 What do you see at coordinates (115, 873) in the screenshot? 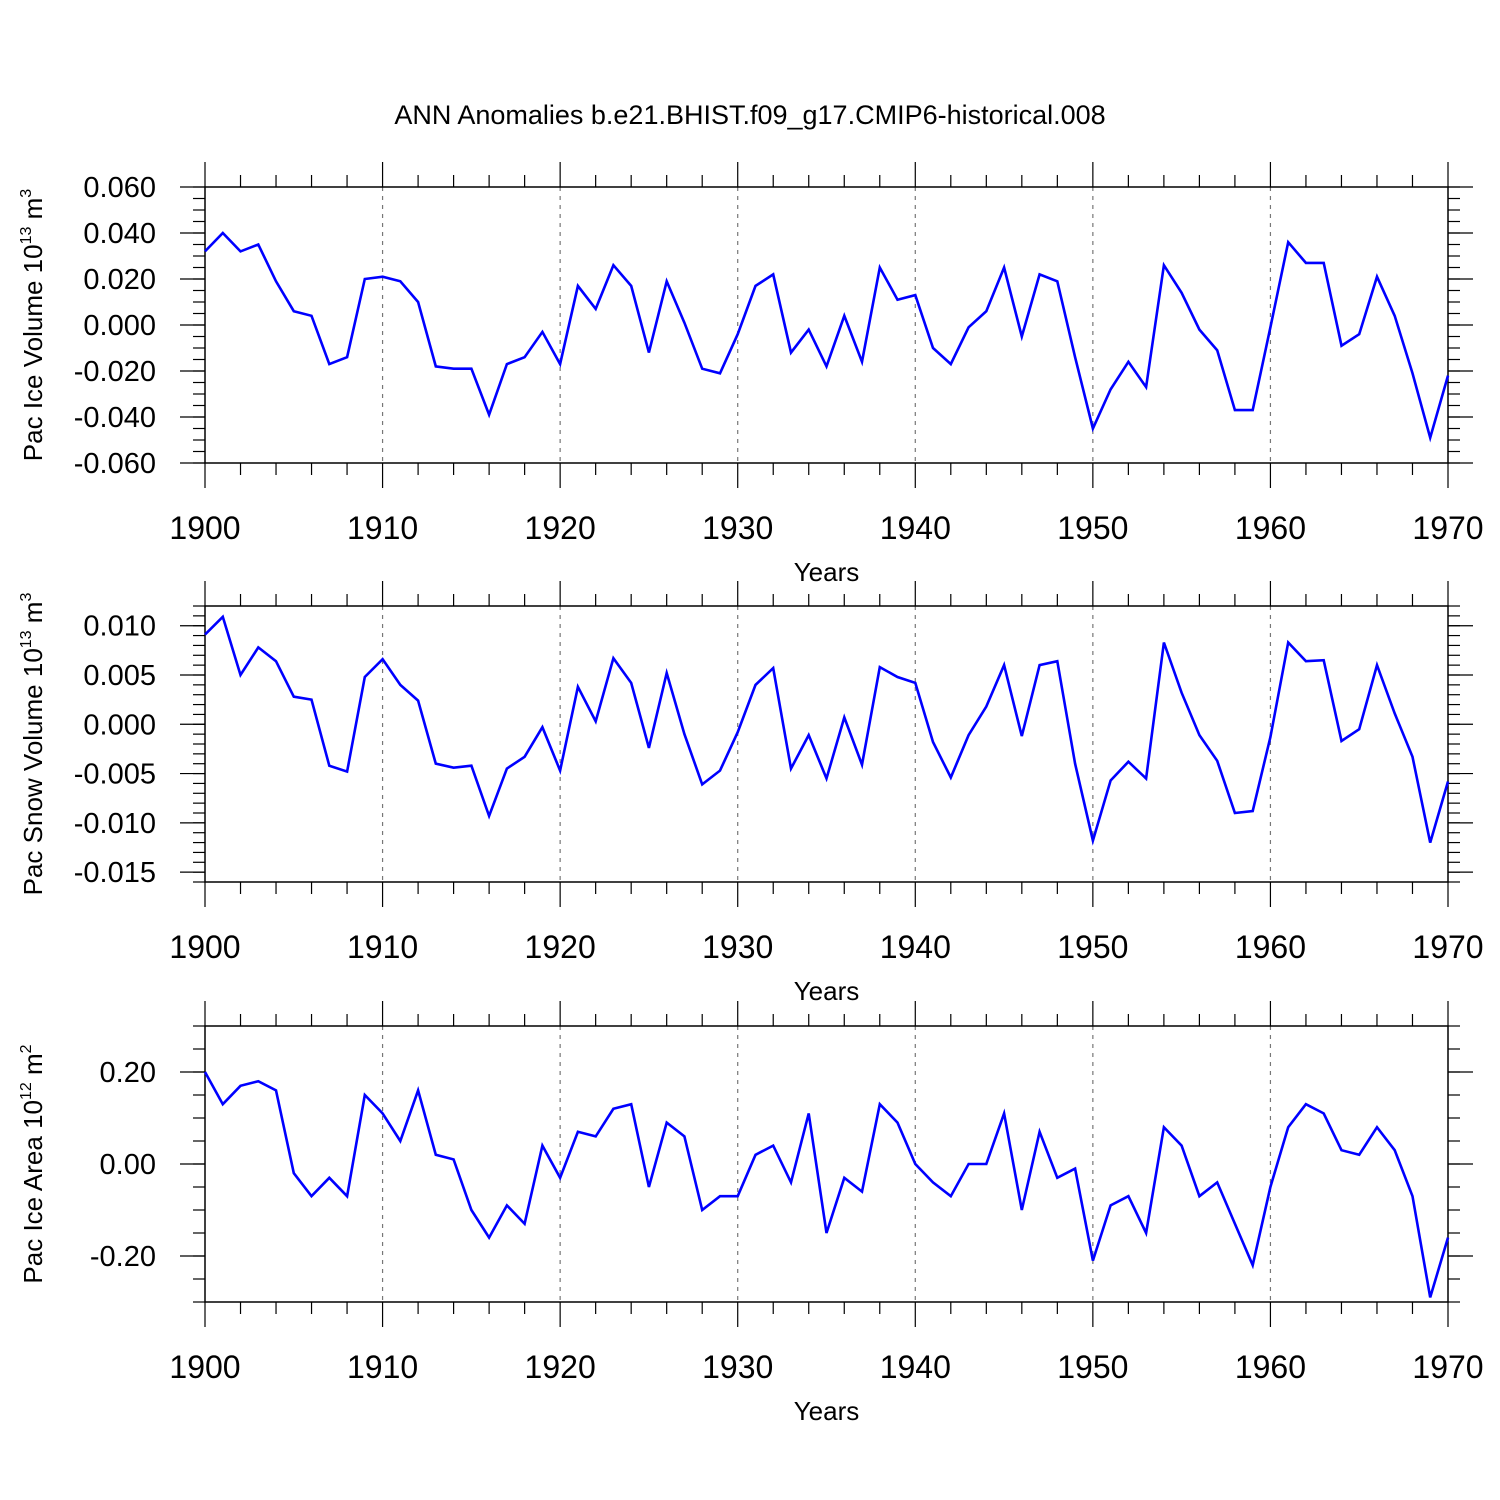
I see `y-tick-label: -0.015` at bounding box center [115, 873].